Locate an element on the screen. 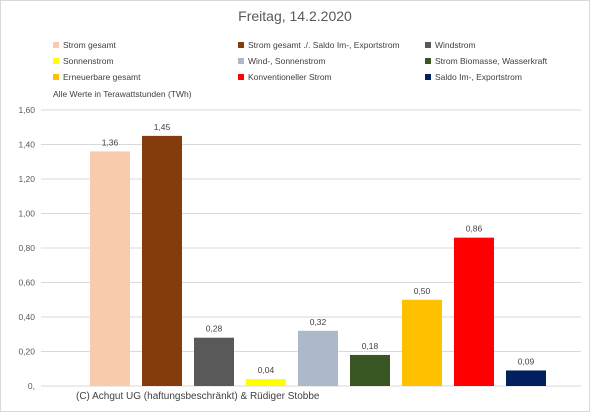 The height and width of the screenshot is (412, 590). legend-item: Saldo Im-, Exportstrom is located at coordinates (473, 77).